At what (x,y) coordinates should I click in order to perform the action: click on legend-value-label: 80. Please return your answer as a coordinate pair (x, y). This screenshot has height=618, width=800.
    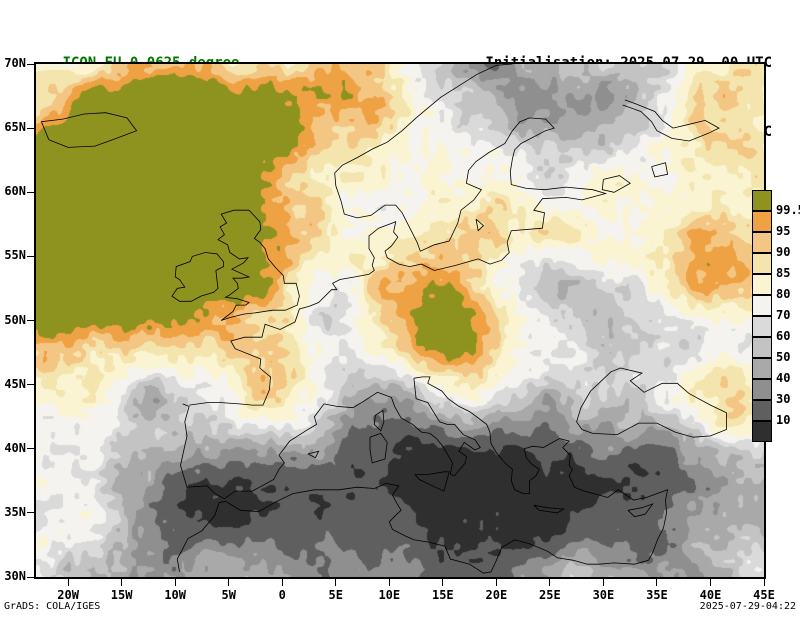
    Looking at the image, I should click on (783, 294).